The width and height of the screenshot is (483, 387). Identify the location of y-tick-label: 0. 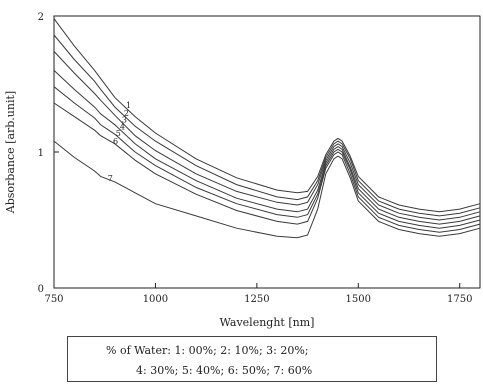
(41, 289).